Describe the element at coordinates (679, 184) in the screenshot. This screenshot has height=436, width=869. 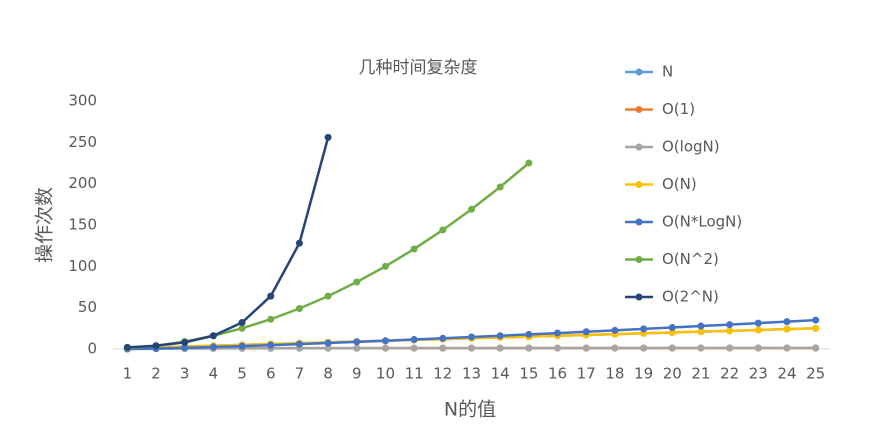
I see `legend-label: O(N)` at that location.